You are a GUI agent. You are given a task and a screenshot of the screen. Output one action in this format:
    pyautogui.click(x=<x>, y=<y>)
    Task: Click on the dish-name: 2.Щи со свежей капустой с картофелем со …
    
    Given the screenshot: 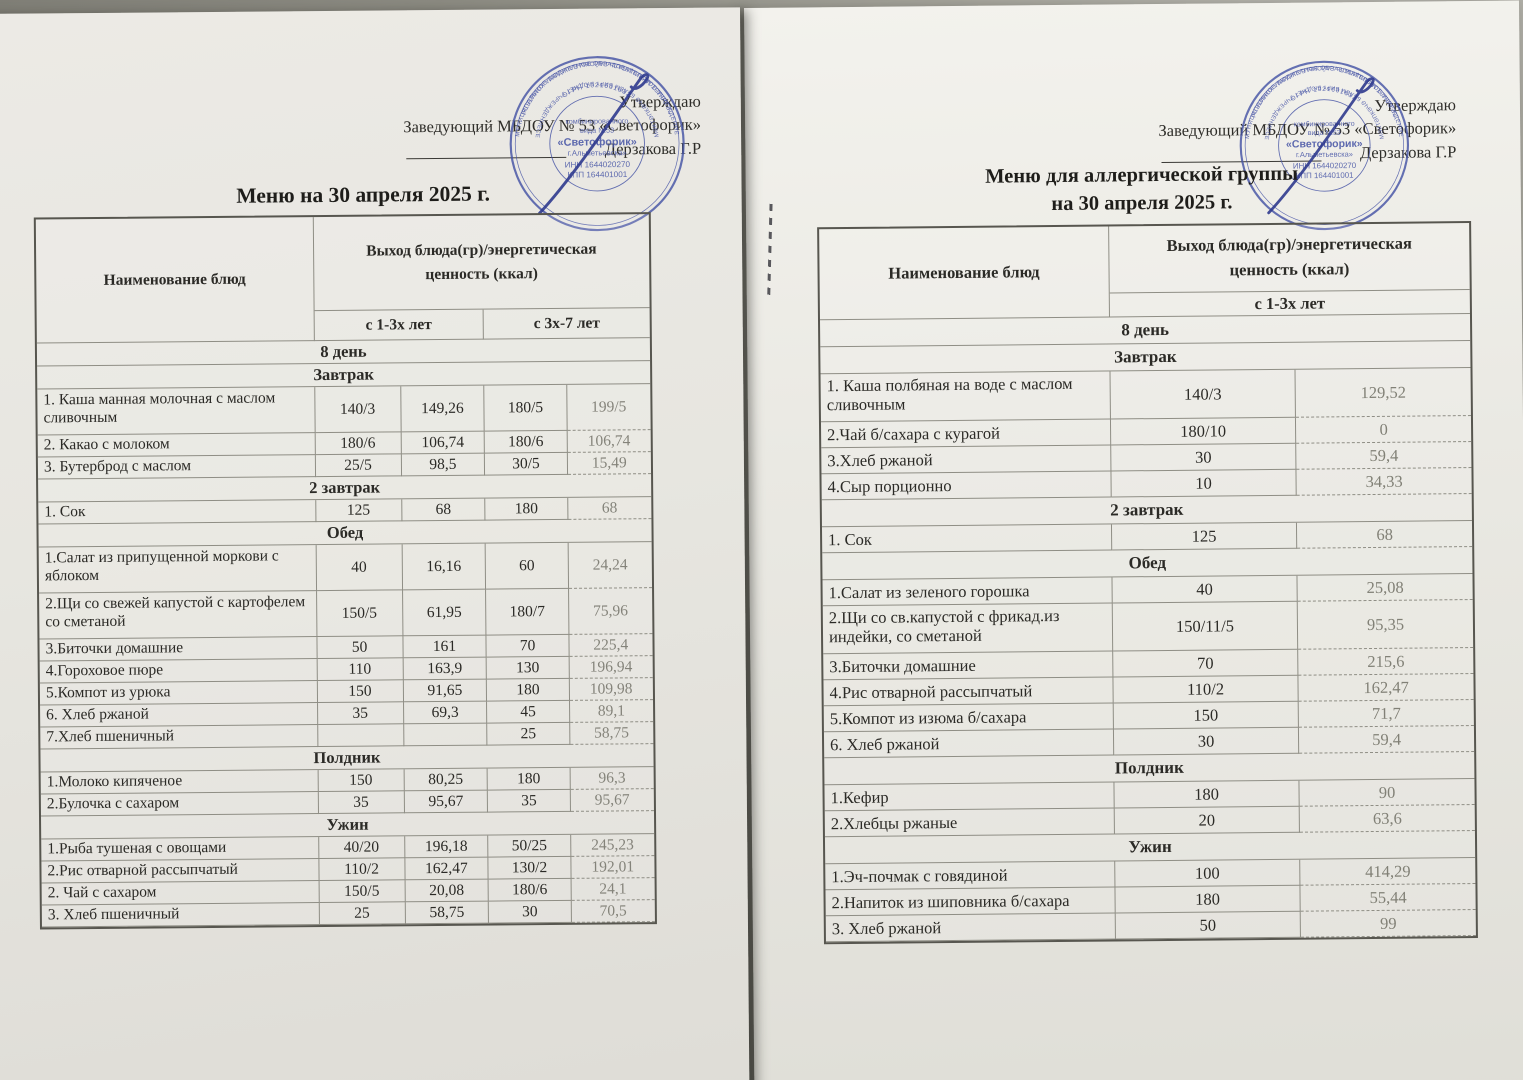 What is the action you would take?
    pyautogui.click(x=178, y=615)
    